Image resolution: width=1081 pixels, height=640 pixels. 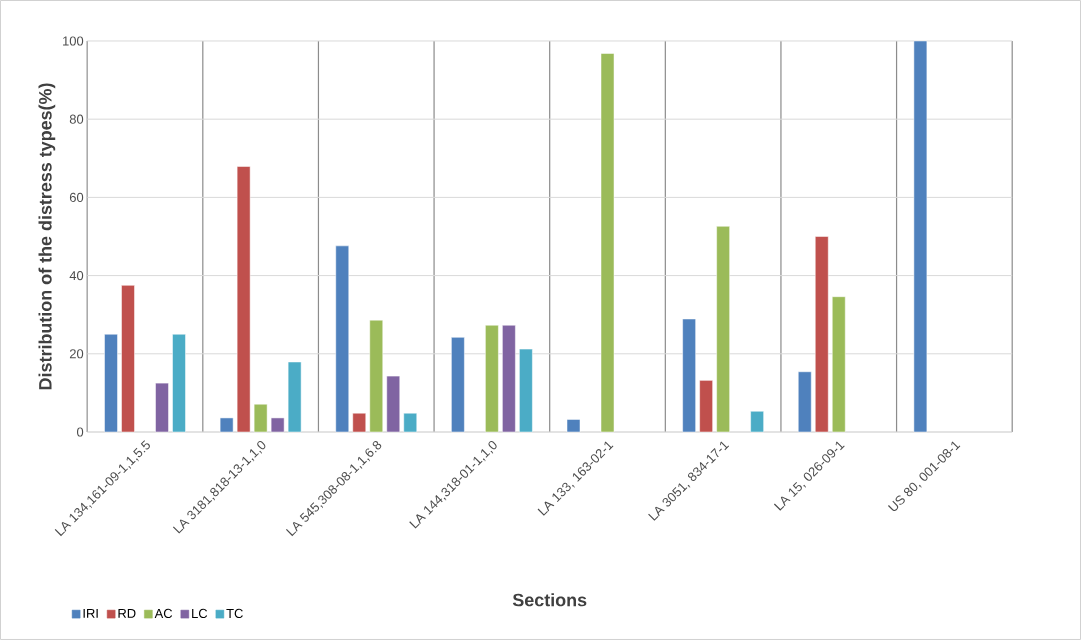 What do you see at coordinates (90, 613) in the screenshot?
I see `legend-label: IRI` at bounding box center [90, 613].